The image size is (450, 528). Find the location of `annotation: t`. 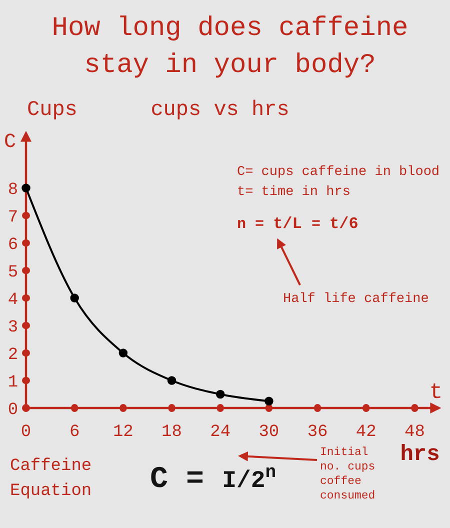

annotation: t is located at coordinates (436, 392).